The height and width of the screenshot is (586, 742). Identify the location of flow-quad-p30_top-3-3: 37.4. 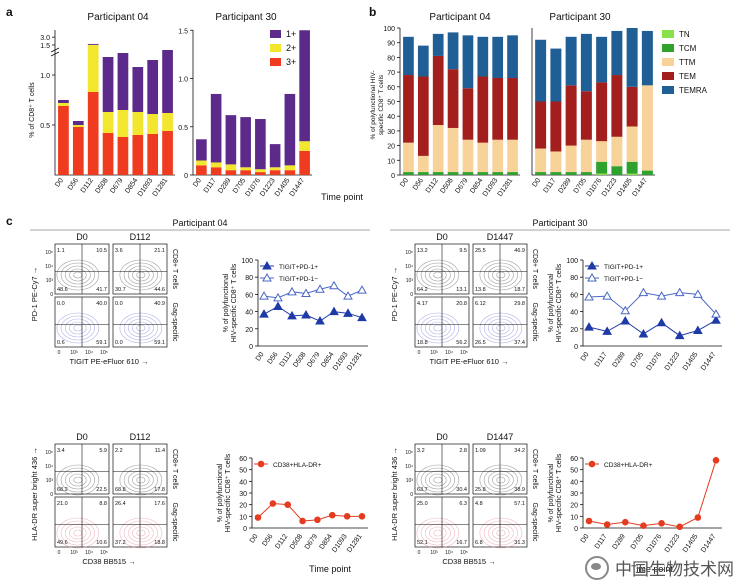
(519, 343).